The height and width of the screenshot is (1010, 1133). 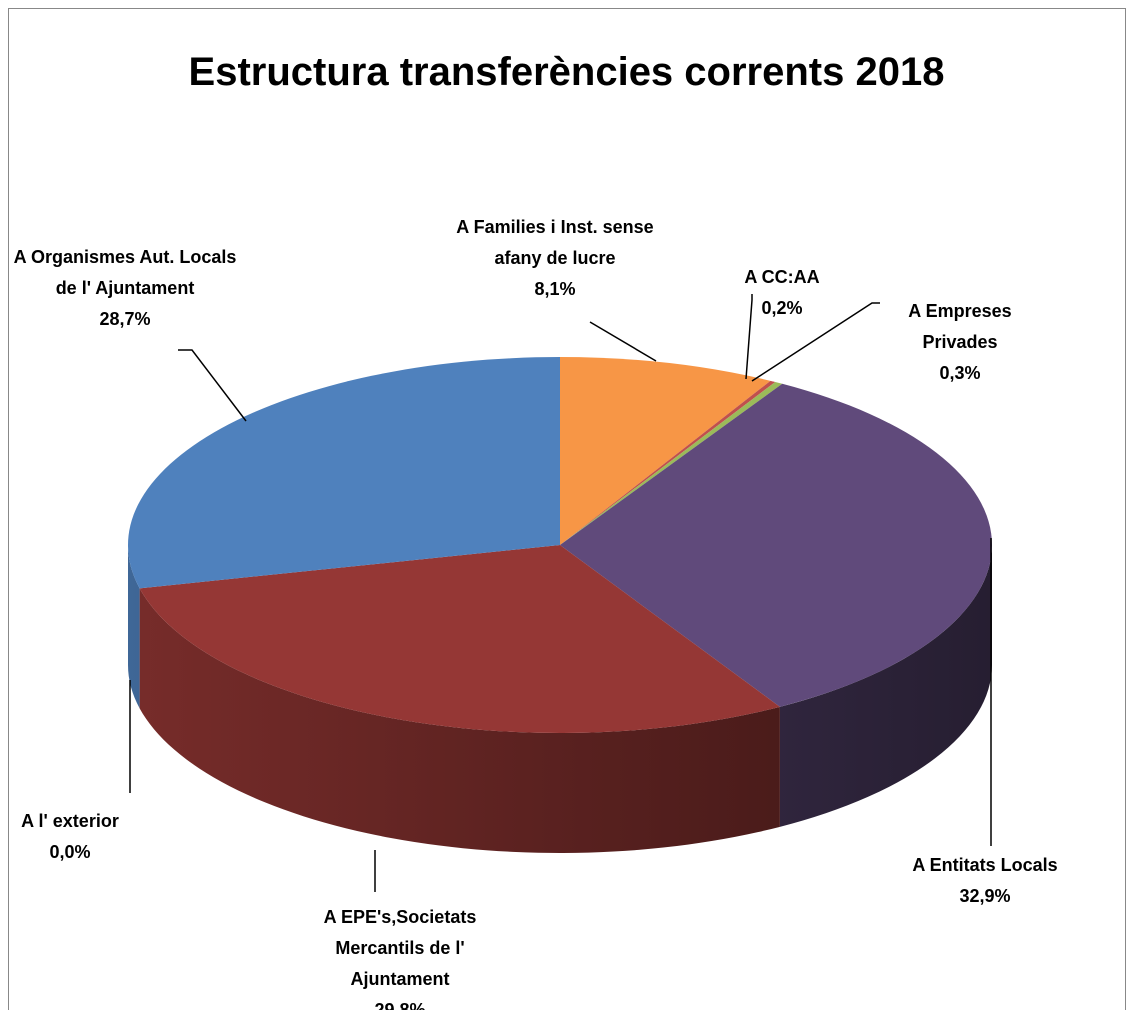 I want to click on category-label: A Empreses Privades, so click(x=960, y=326).